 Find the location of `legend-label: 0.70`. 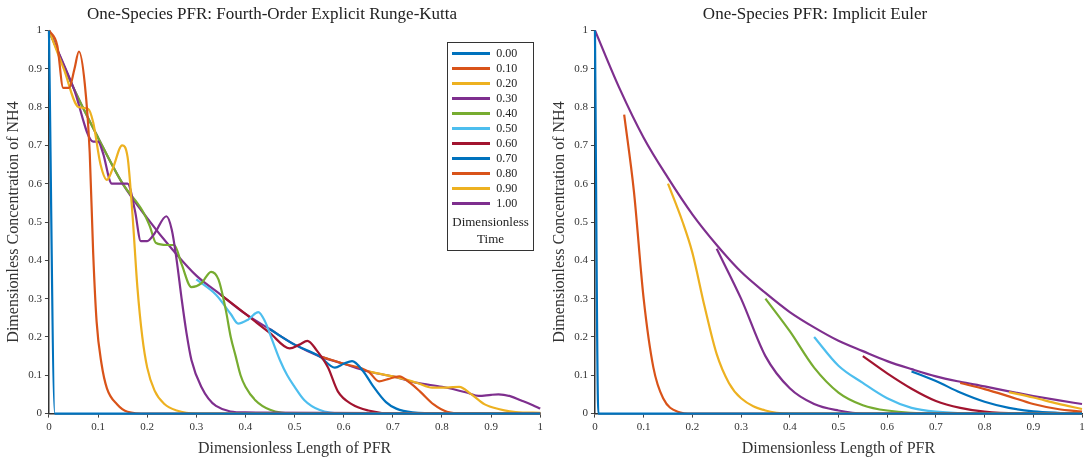

legend-label: 0.70 is located at coordinates (507, 159).